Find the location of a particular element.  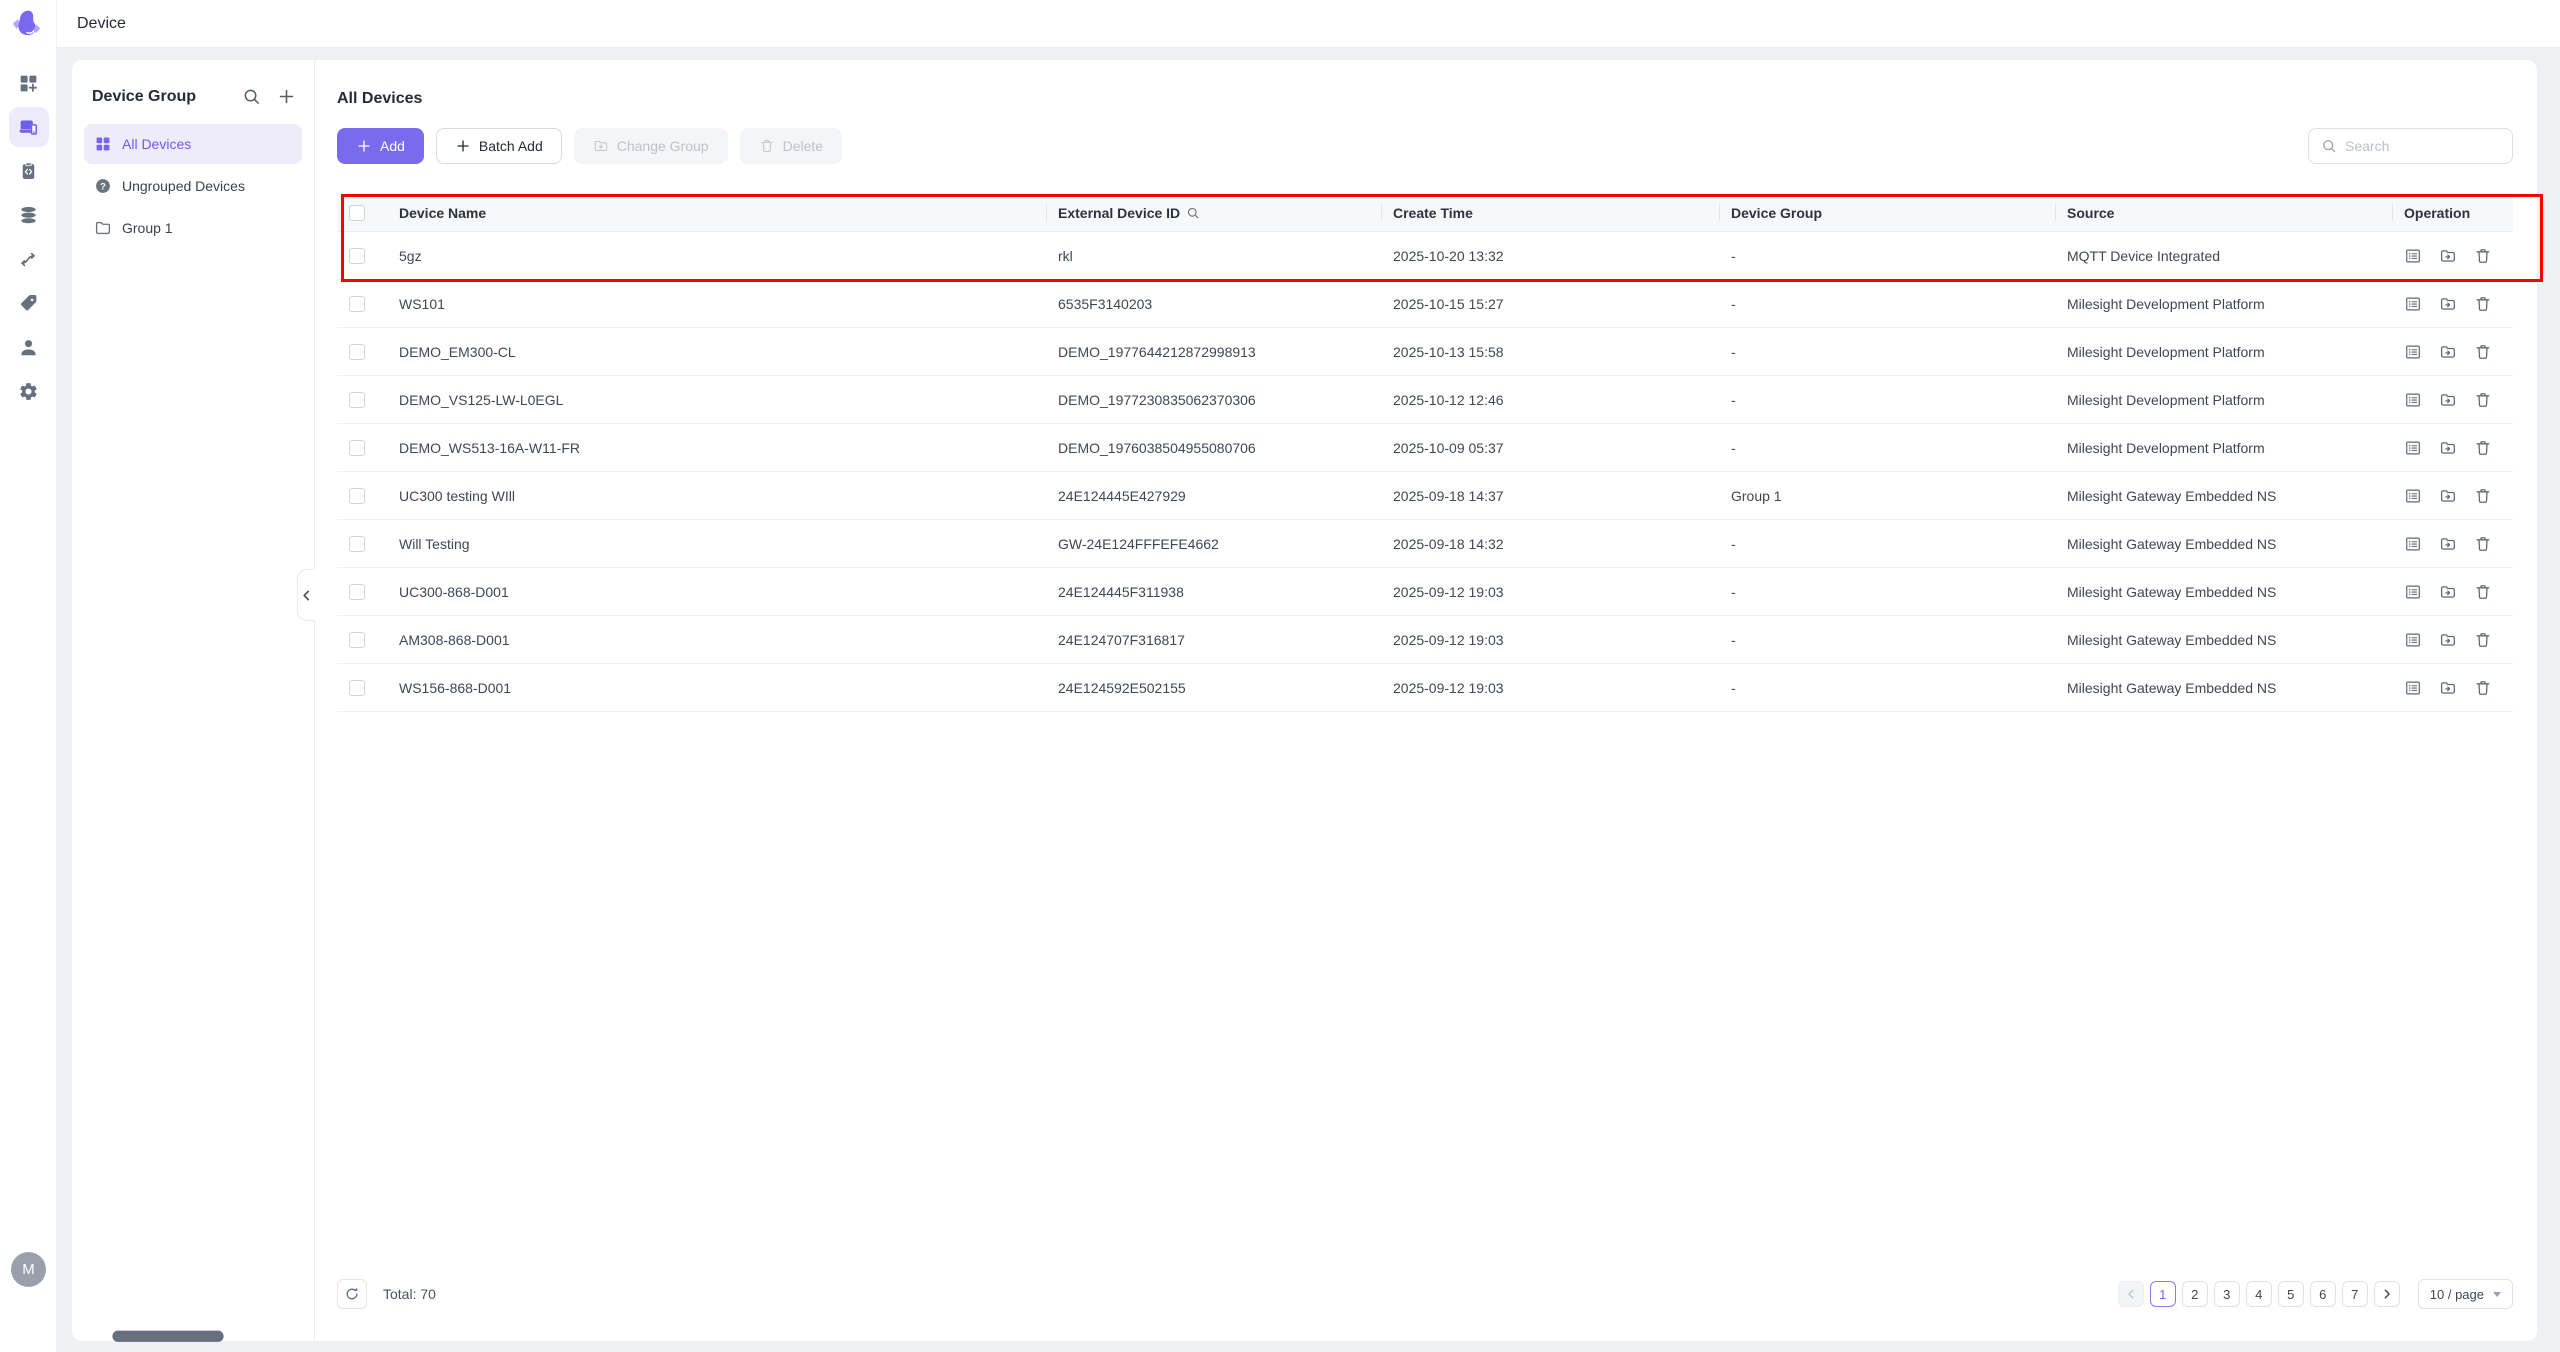

page-size-select: 10 / page is located at coordinates (2465, 1294).